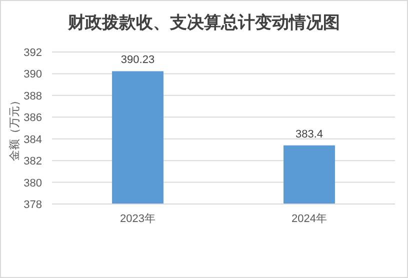 The height and width of the screenshot is (278, 408). What do you see at coordinates (33, 53) in the screenshot?
I see `y-tick-label: 392` at bounding box center [33, 53].